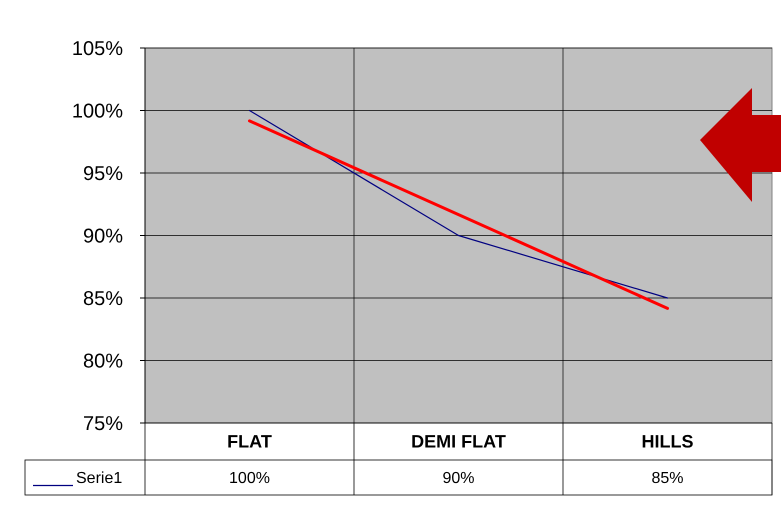  I want to click on y-tick-label: 105%, so click(98, 49).